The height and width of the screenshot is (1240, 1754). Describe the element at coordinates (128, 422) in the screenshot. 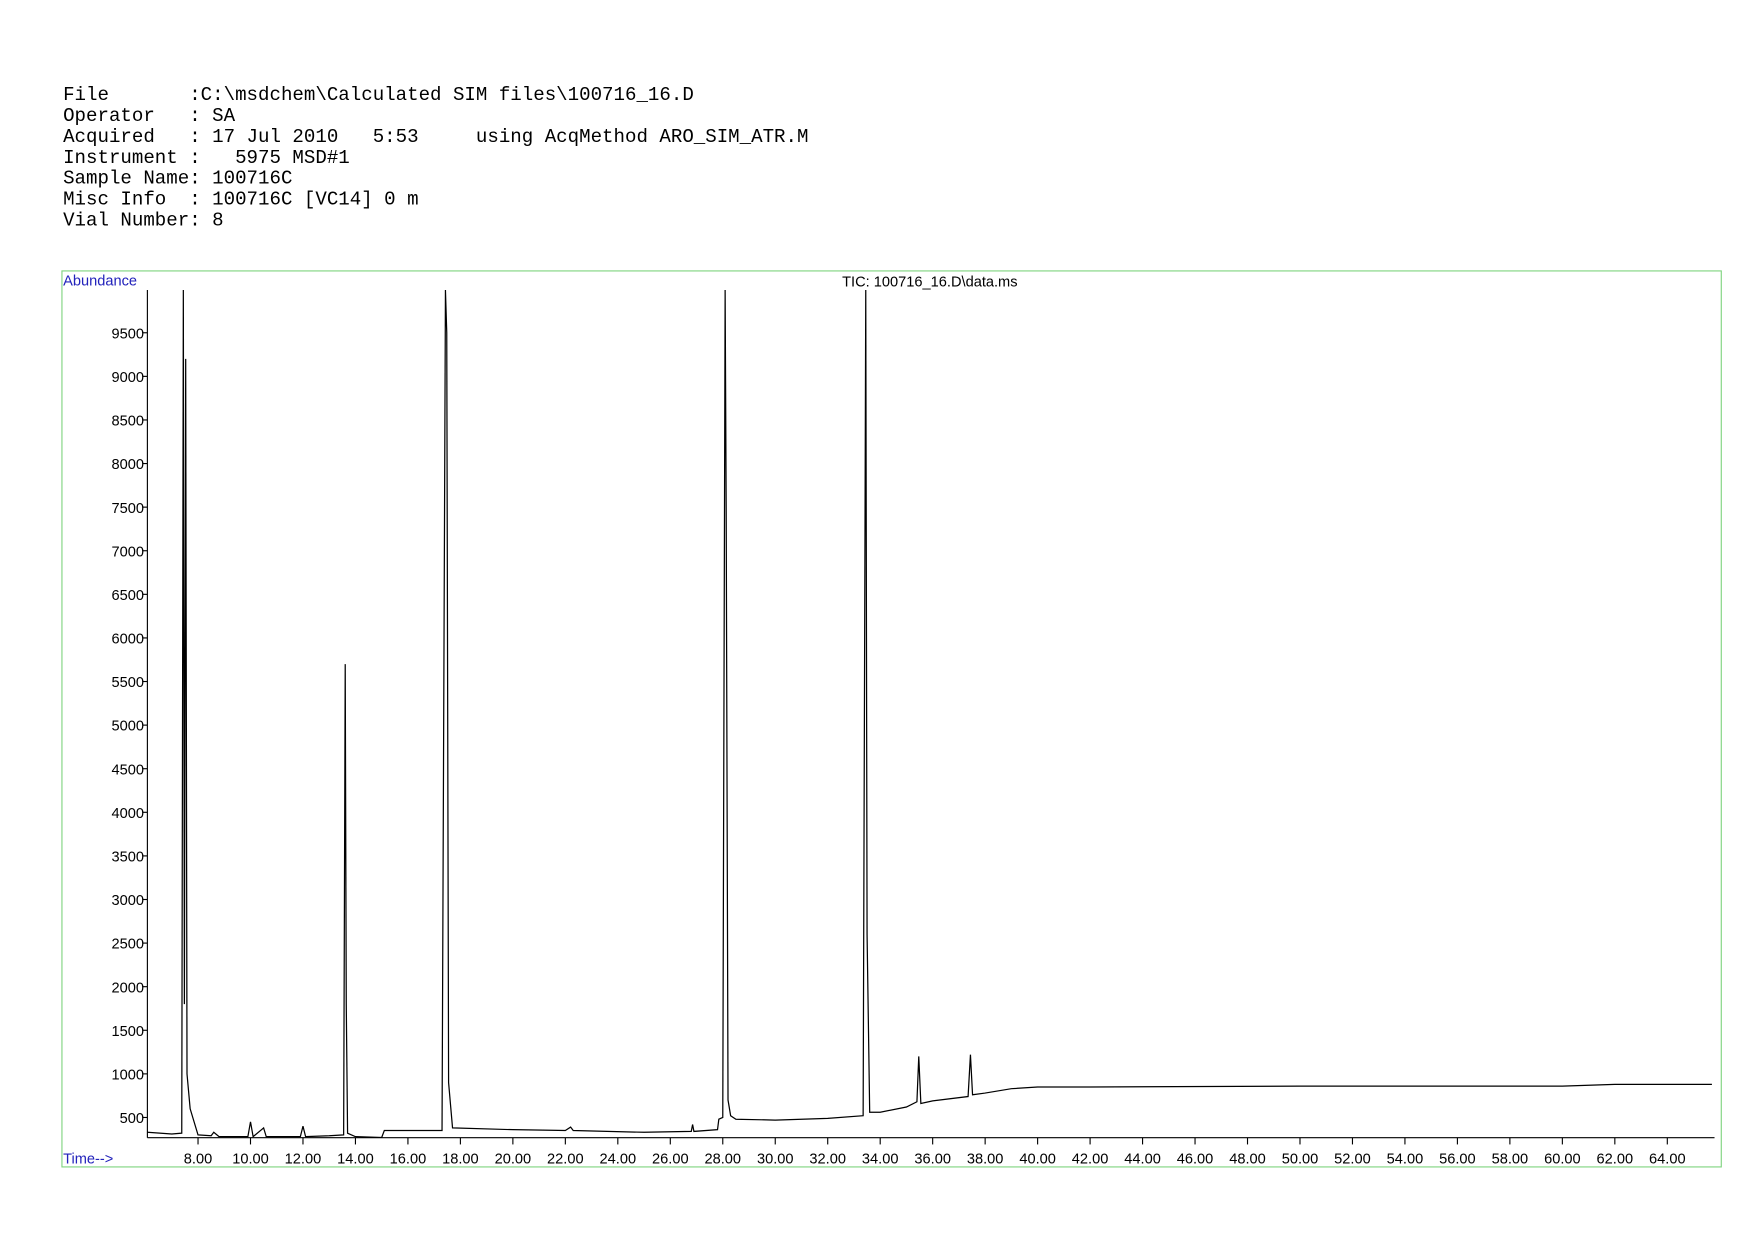

I see `y-tick-label: 8500` at that location.